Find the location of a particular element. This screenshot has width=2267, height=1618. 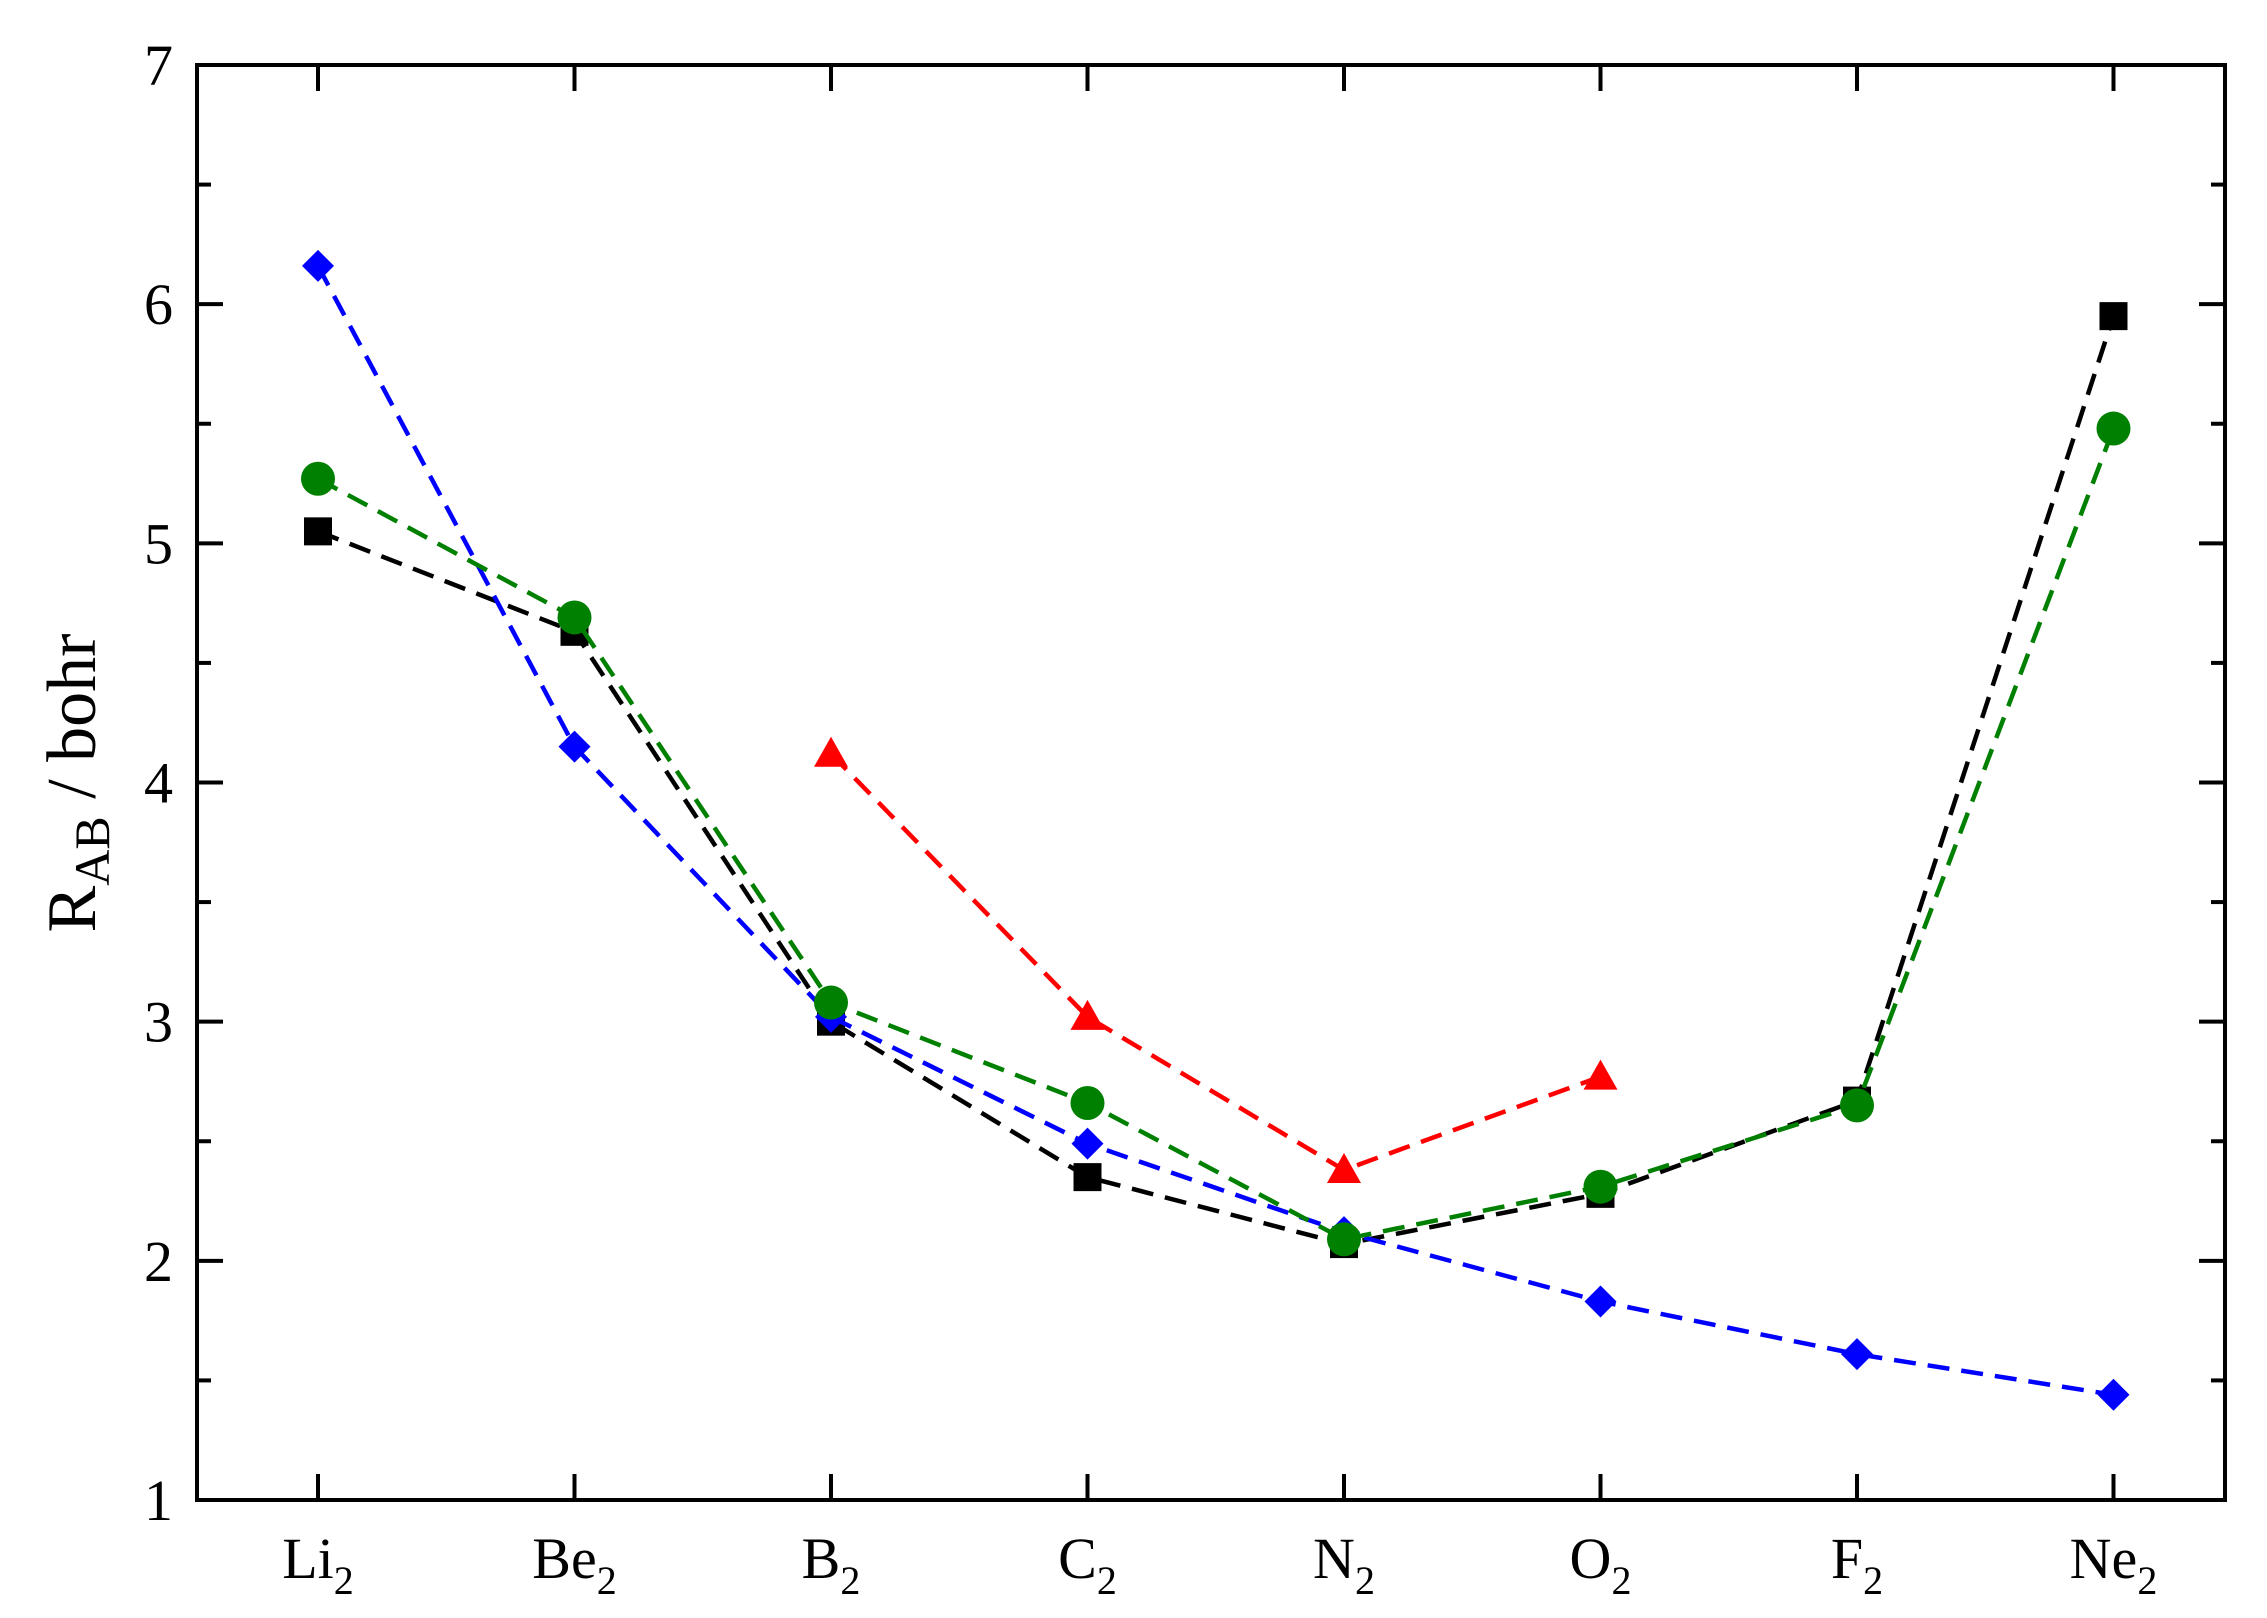

y-tick-label: 5 is located at coordinates (158, 543).